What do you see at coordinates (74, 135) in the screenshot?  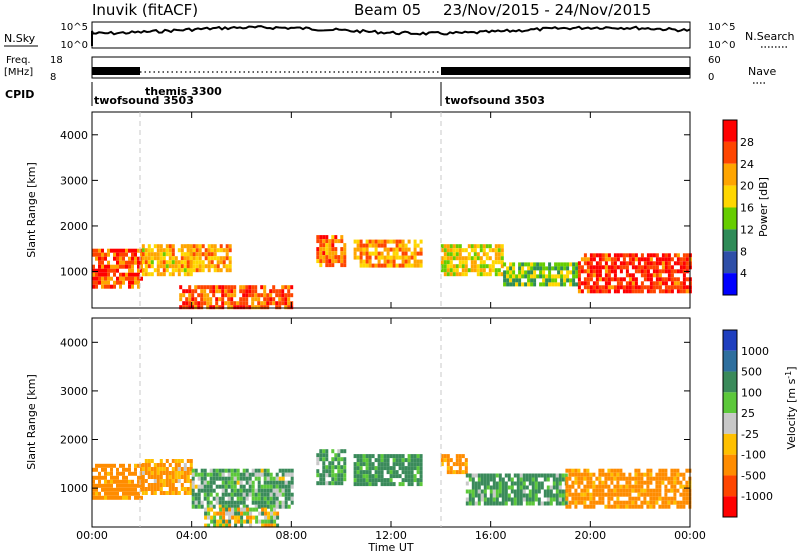 I see `y-tick-label: 4000` at bounding box center [74, 135].